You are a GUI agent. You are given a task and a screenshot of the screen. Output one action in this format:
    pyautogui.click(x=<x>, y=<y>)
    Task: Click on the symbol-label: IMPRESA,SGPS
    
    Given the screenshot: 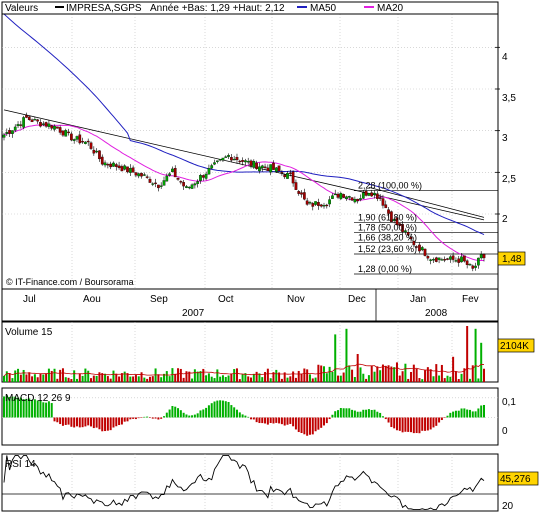 What is the action you would take?
    pyautogui.click(x=104, y=8)
    